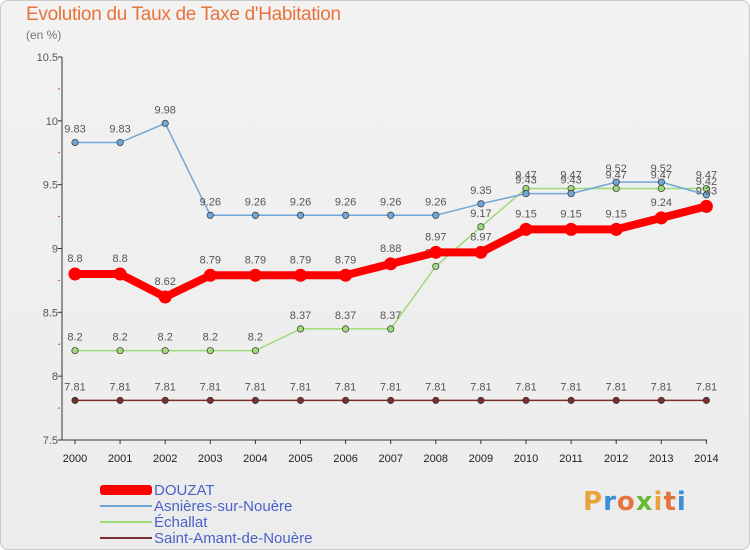 This screenshot has height=550, width=750. Describe the element at coordinates (55, 250) in the screenshot. I see `y-tick-label: 9` at that location.